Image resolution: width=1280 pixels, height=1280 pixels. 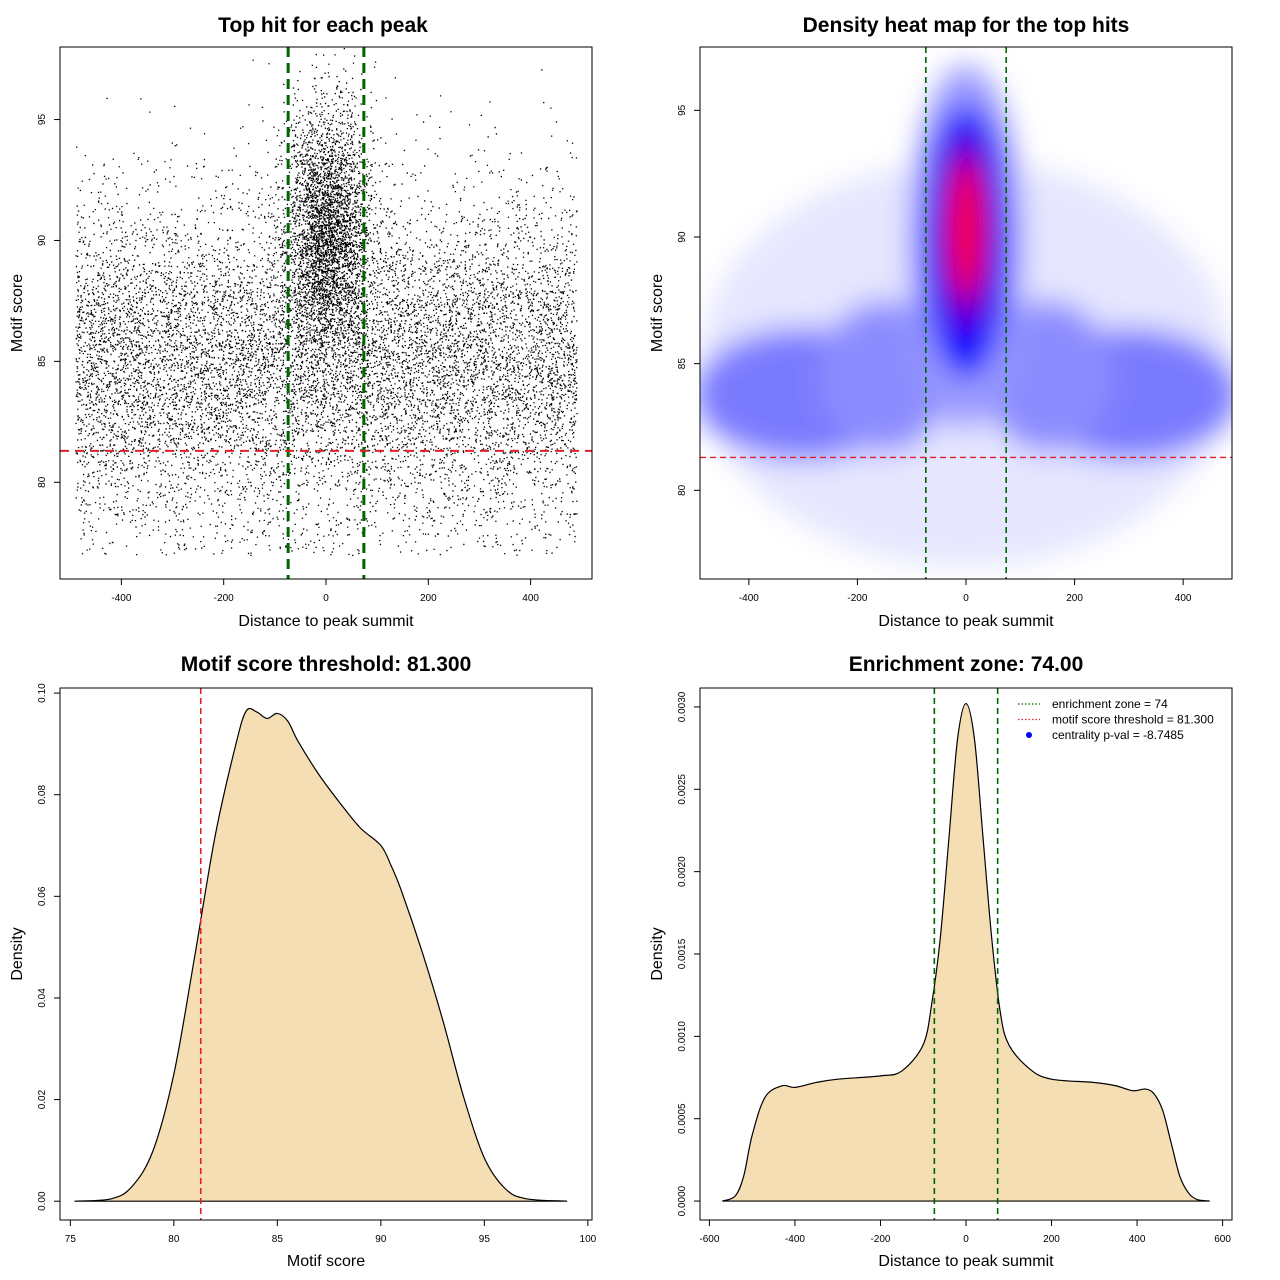 What do you see at coordinates (326, 664) in the screenshot?
I see `score-density-title: Motif score threshold: 81.300` at bounding box center [326, 664].